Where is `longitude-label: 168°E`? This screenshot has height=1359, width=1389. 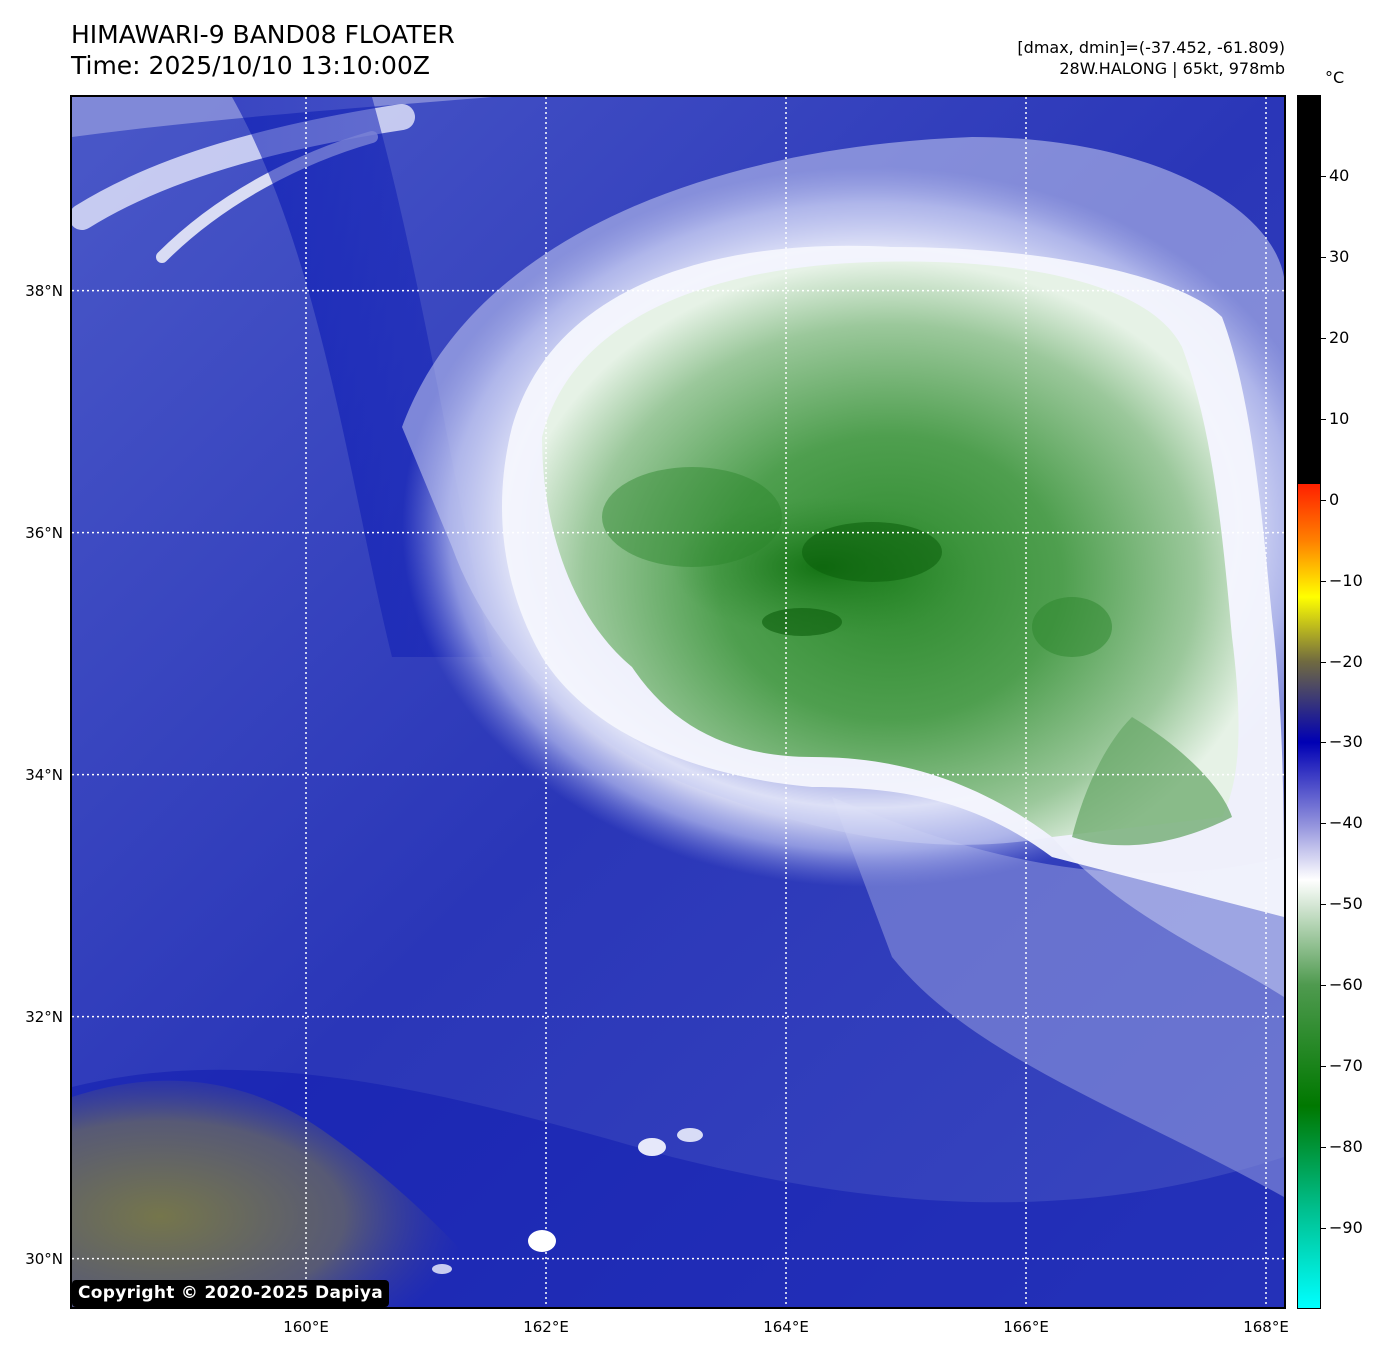 longitude-label: 168°E is located at coordinates (1266, 1327).